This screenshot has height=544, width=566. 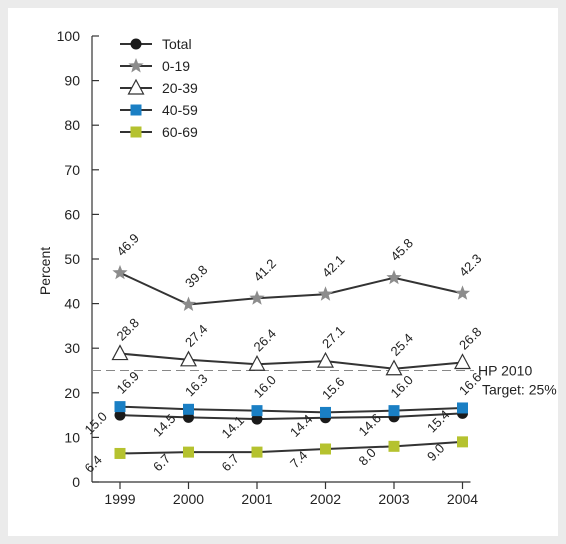 What do you see at coordinates (128, 382) in the screenshot?
I see `data-label-40-59: 16.9` at bounding box center [128, 382].